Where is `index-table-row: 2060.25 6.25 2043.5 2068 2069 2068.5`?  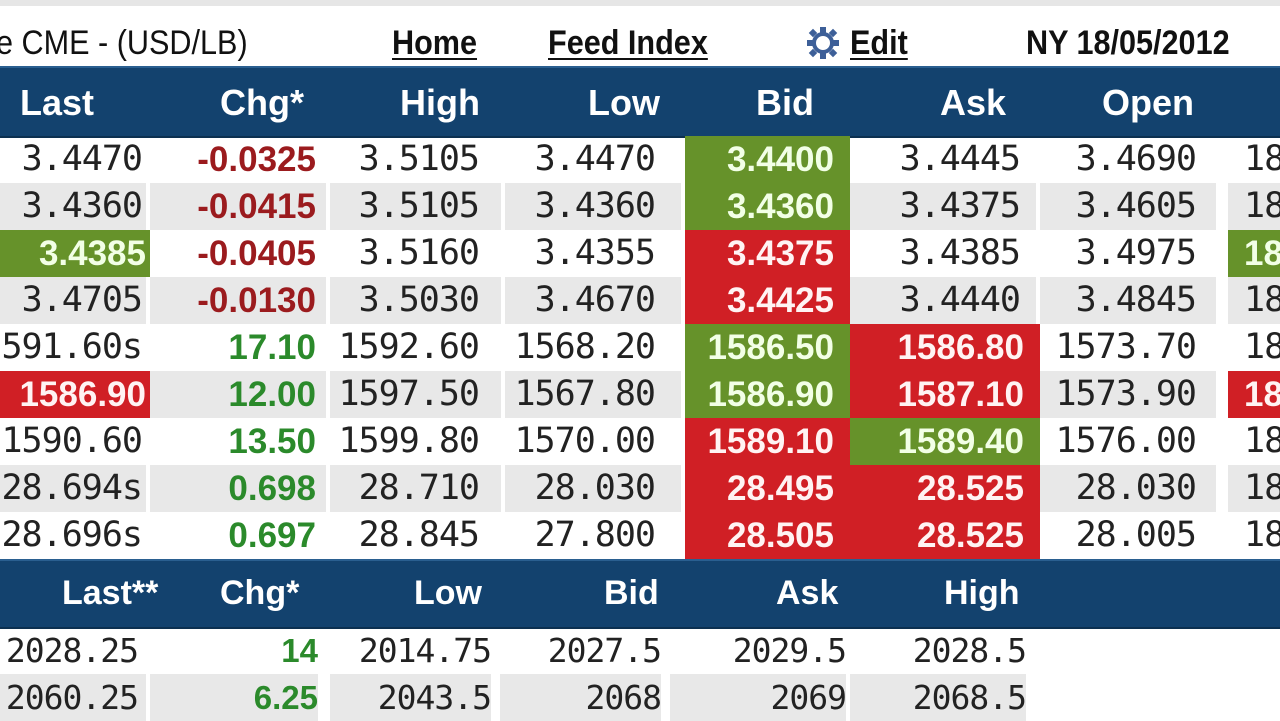
index-table-row: 2060.25 6.25 2043.5 2068 2069 2068.5 is located at coordinates (640, 697).